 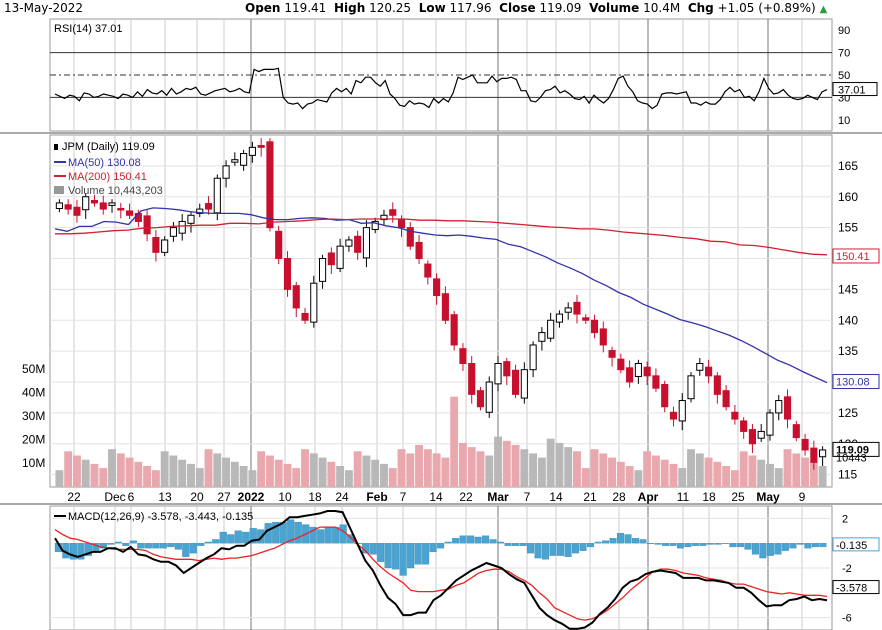 I want to click on x-tick-label: Feb, so click(x=376, y=497).